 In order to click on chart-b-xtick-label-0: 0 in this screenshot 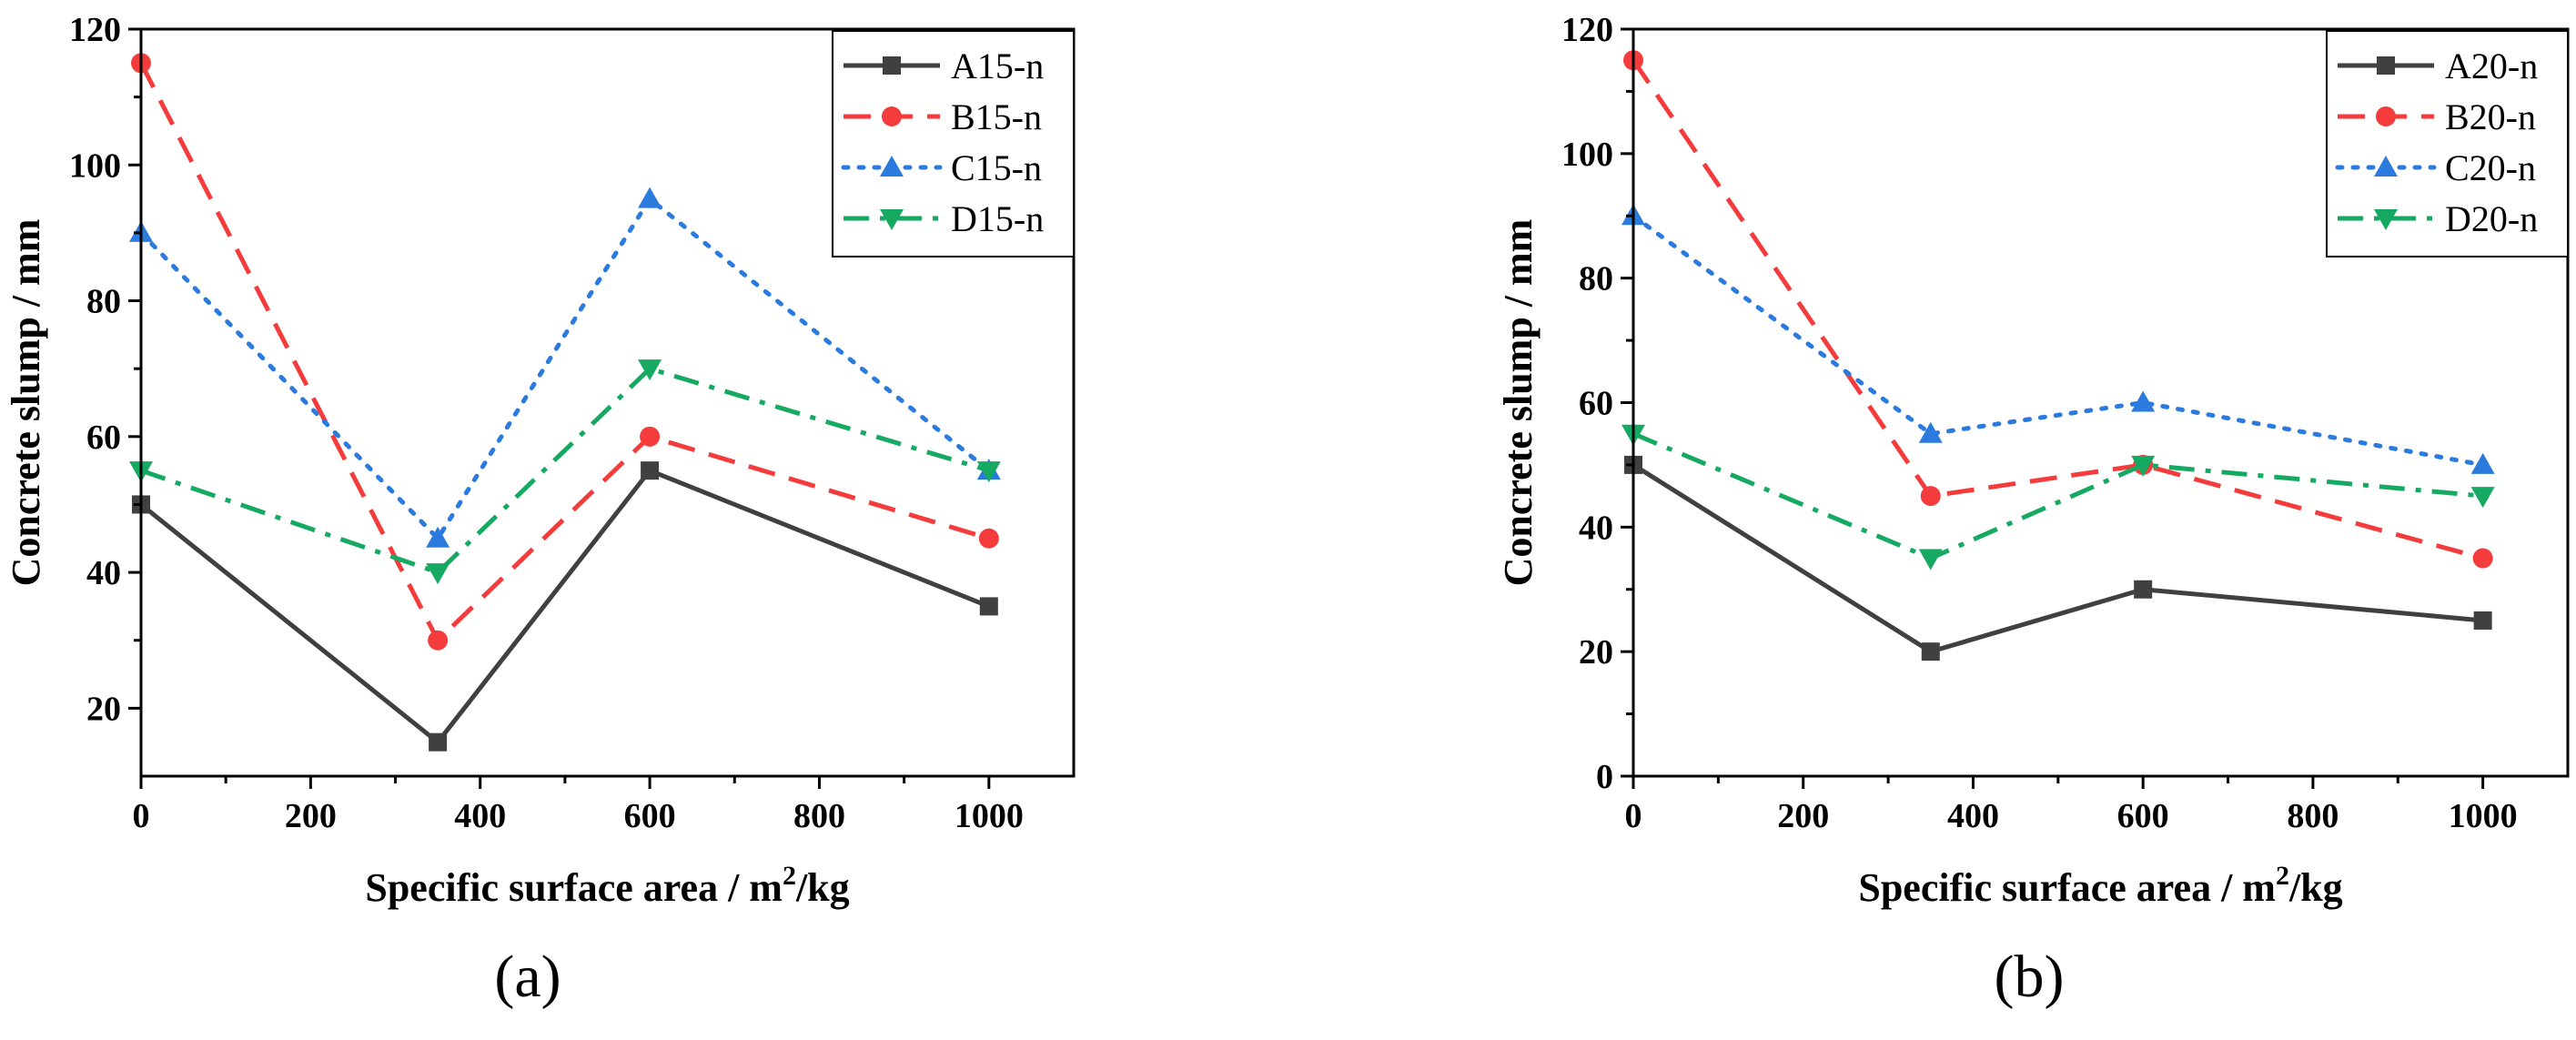, I will do `click(1634, 816)`.